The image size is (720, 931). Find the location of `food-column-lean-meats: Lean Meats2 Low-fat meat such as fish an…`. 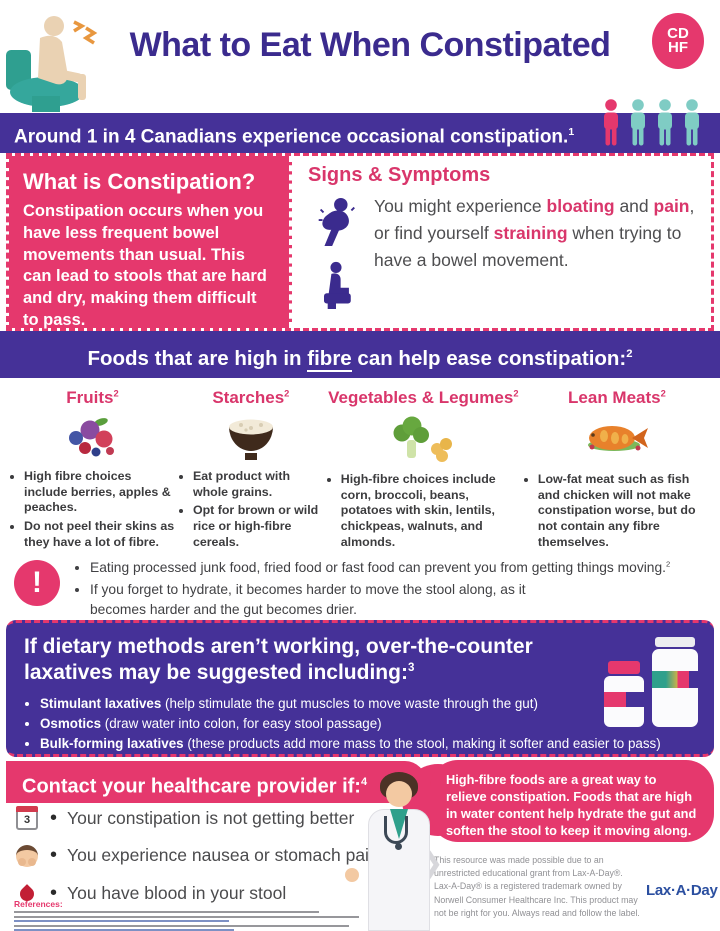

food-column-lean-meats: Lean Meats2 Low-fat meat such as fish an… is located at coordinates (617, 468).